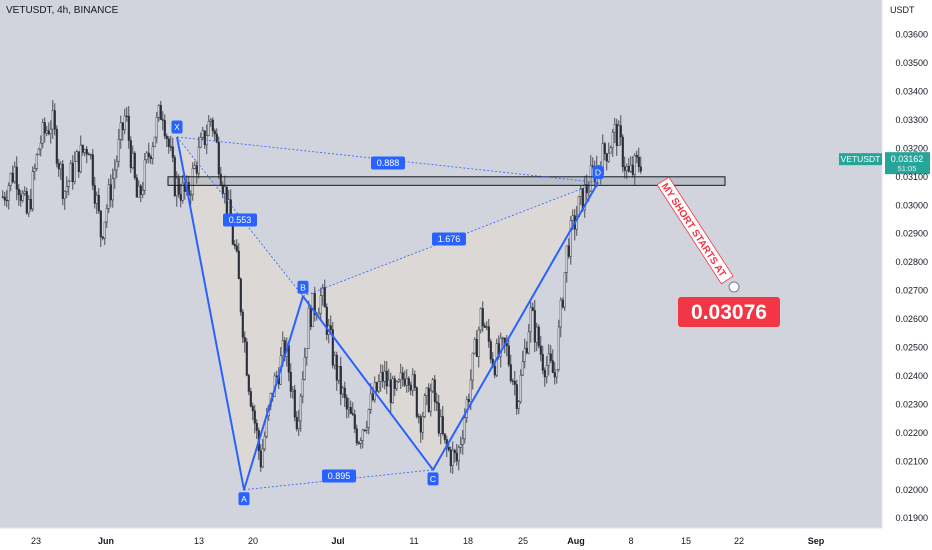 The width and height of the screenshot is (932, 550). Describe the element at coordinates (468, 541) in the screenshot. I see `x-tick-label: 18` at that location.